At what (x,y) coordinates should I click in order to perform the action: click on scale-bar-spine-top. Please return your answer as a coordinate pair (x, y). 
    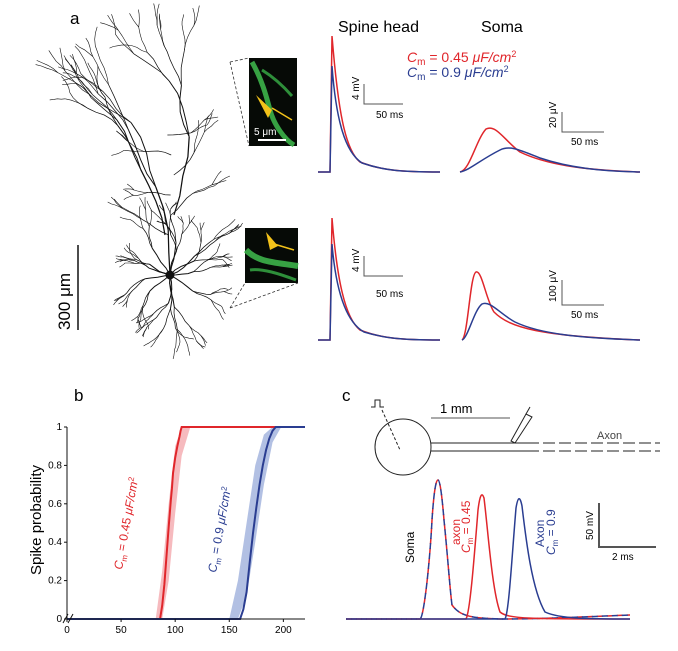
    Looking at the image, I should click on (383, 94).